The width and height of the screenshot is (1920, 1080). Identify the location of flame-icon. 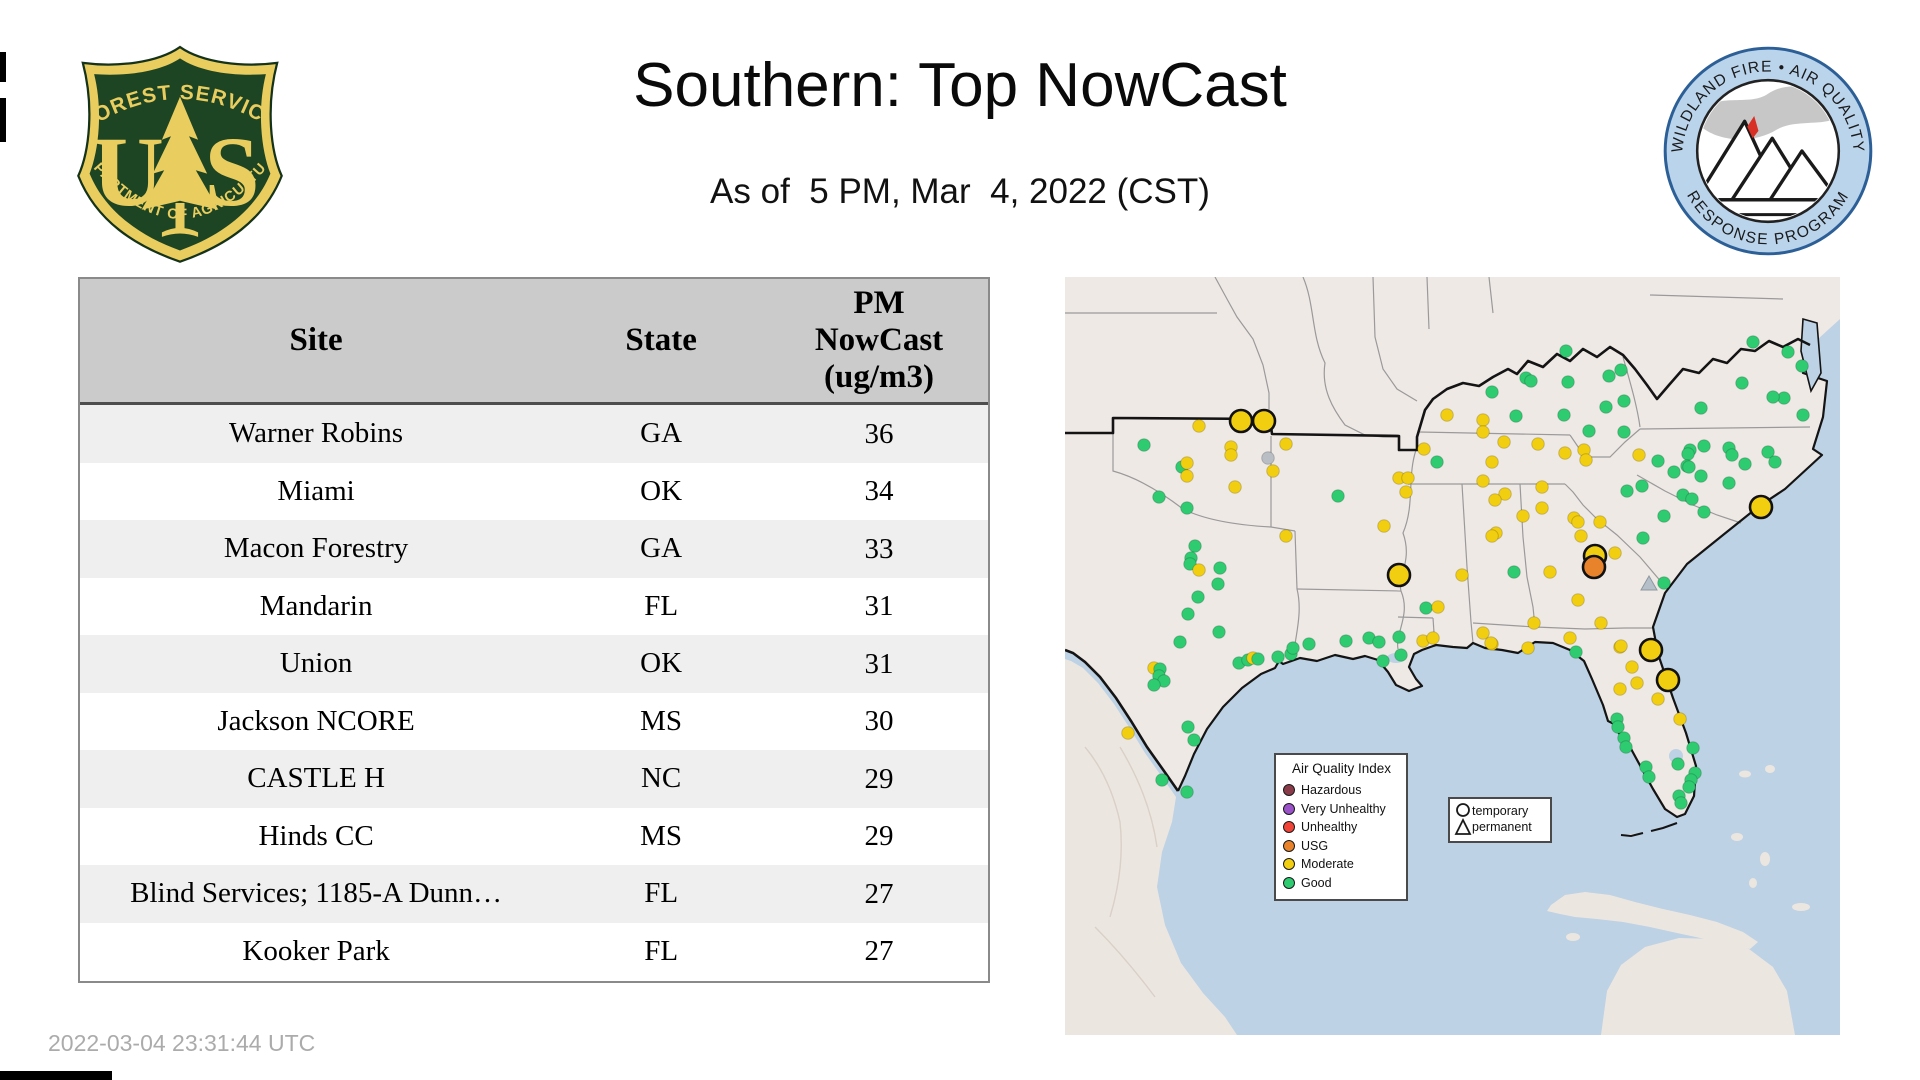
(1753, 127).